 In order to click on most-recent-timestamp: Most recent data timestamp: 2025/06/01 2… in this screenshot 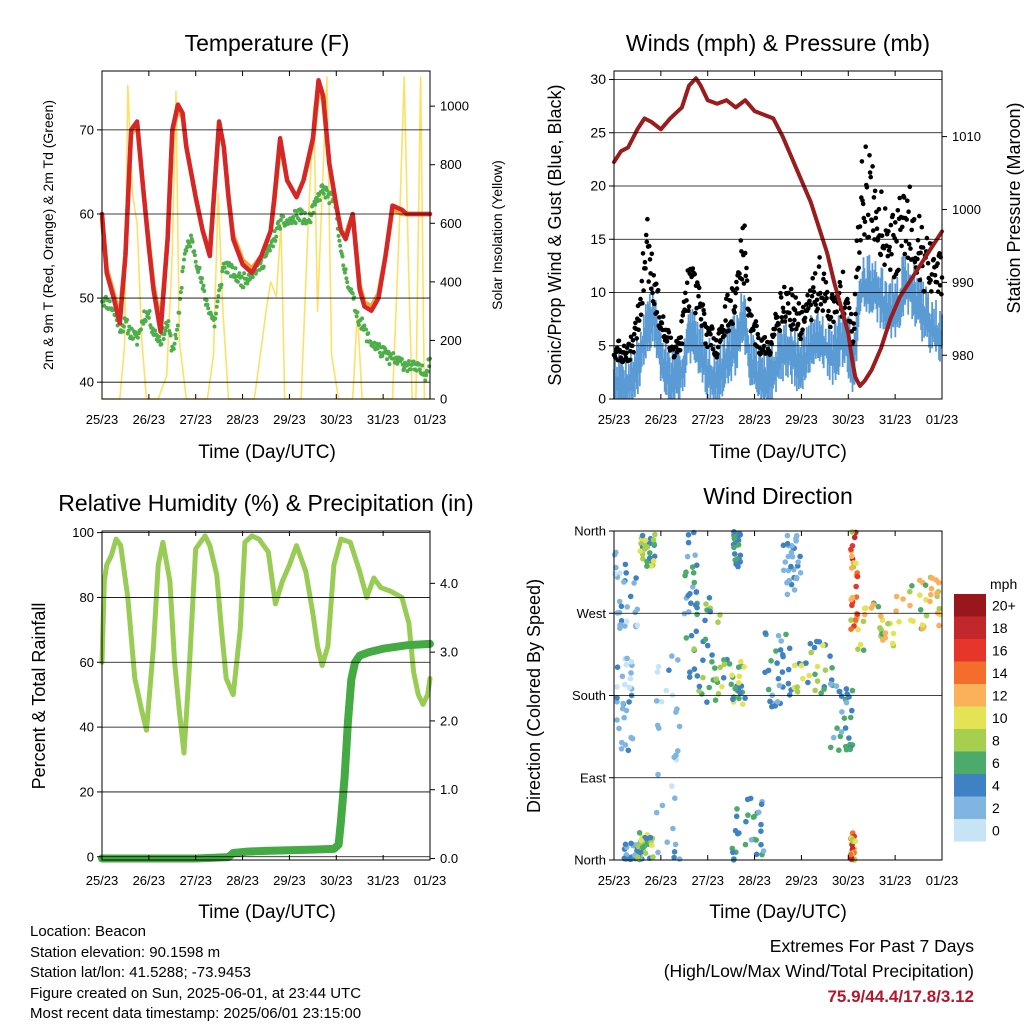, I will do `click(196, 1013)`.